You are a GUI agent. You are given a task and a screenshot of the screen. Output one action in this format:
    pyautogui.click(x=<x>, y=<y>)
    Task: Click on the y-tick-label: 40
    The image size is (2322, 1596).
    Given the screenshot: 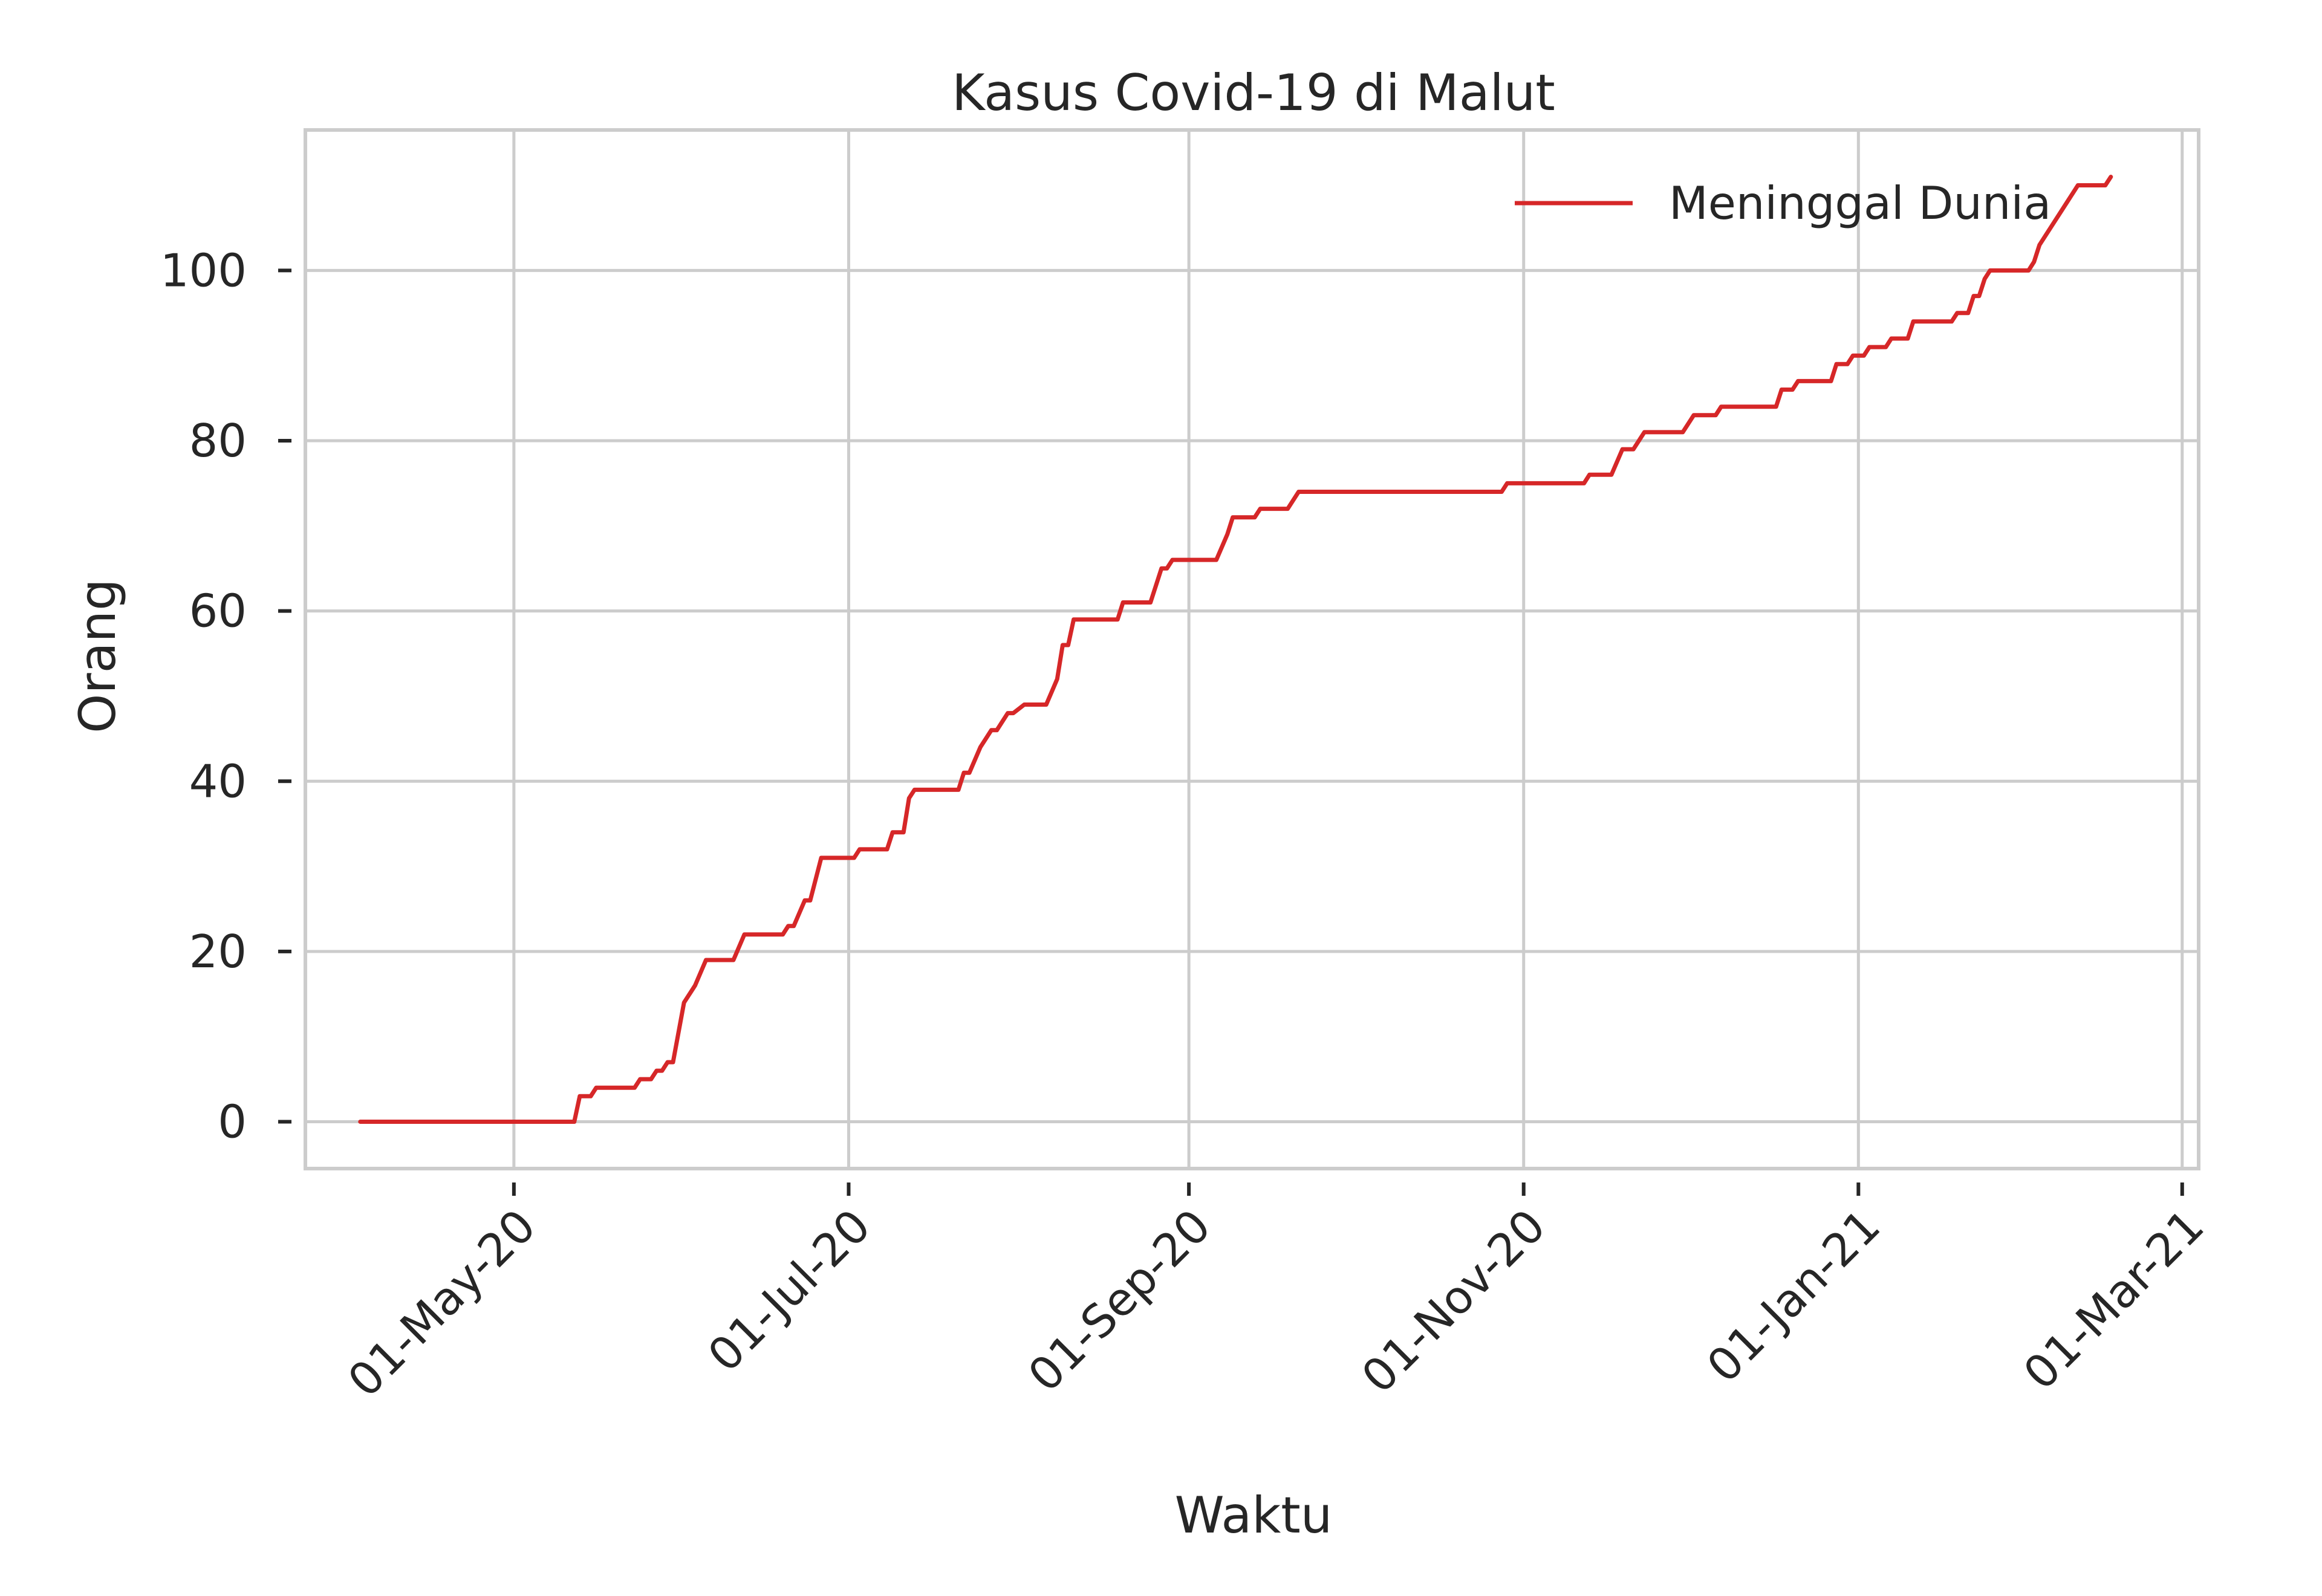 What is the action you would take?
    pyautogui.click(x=218, y=781)
    